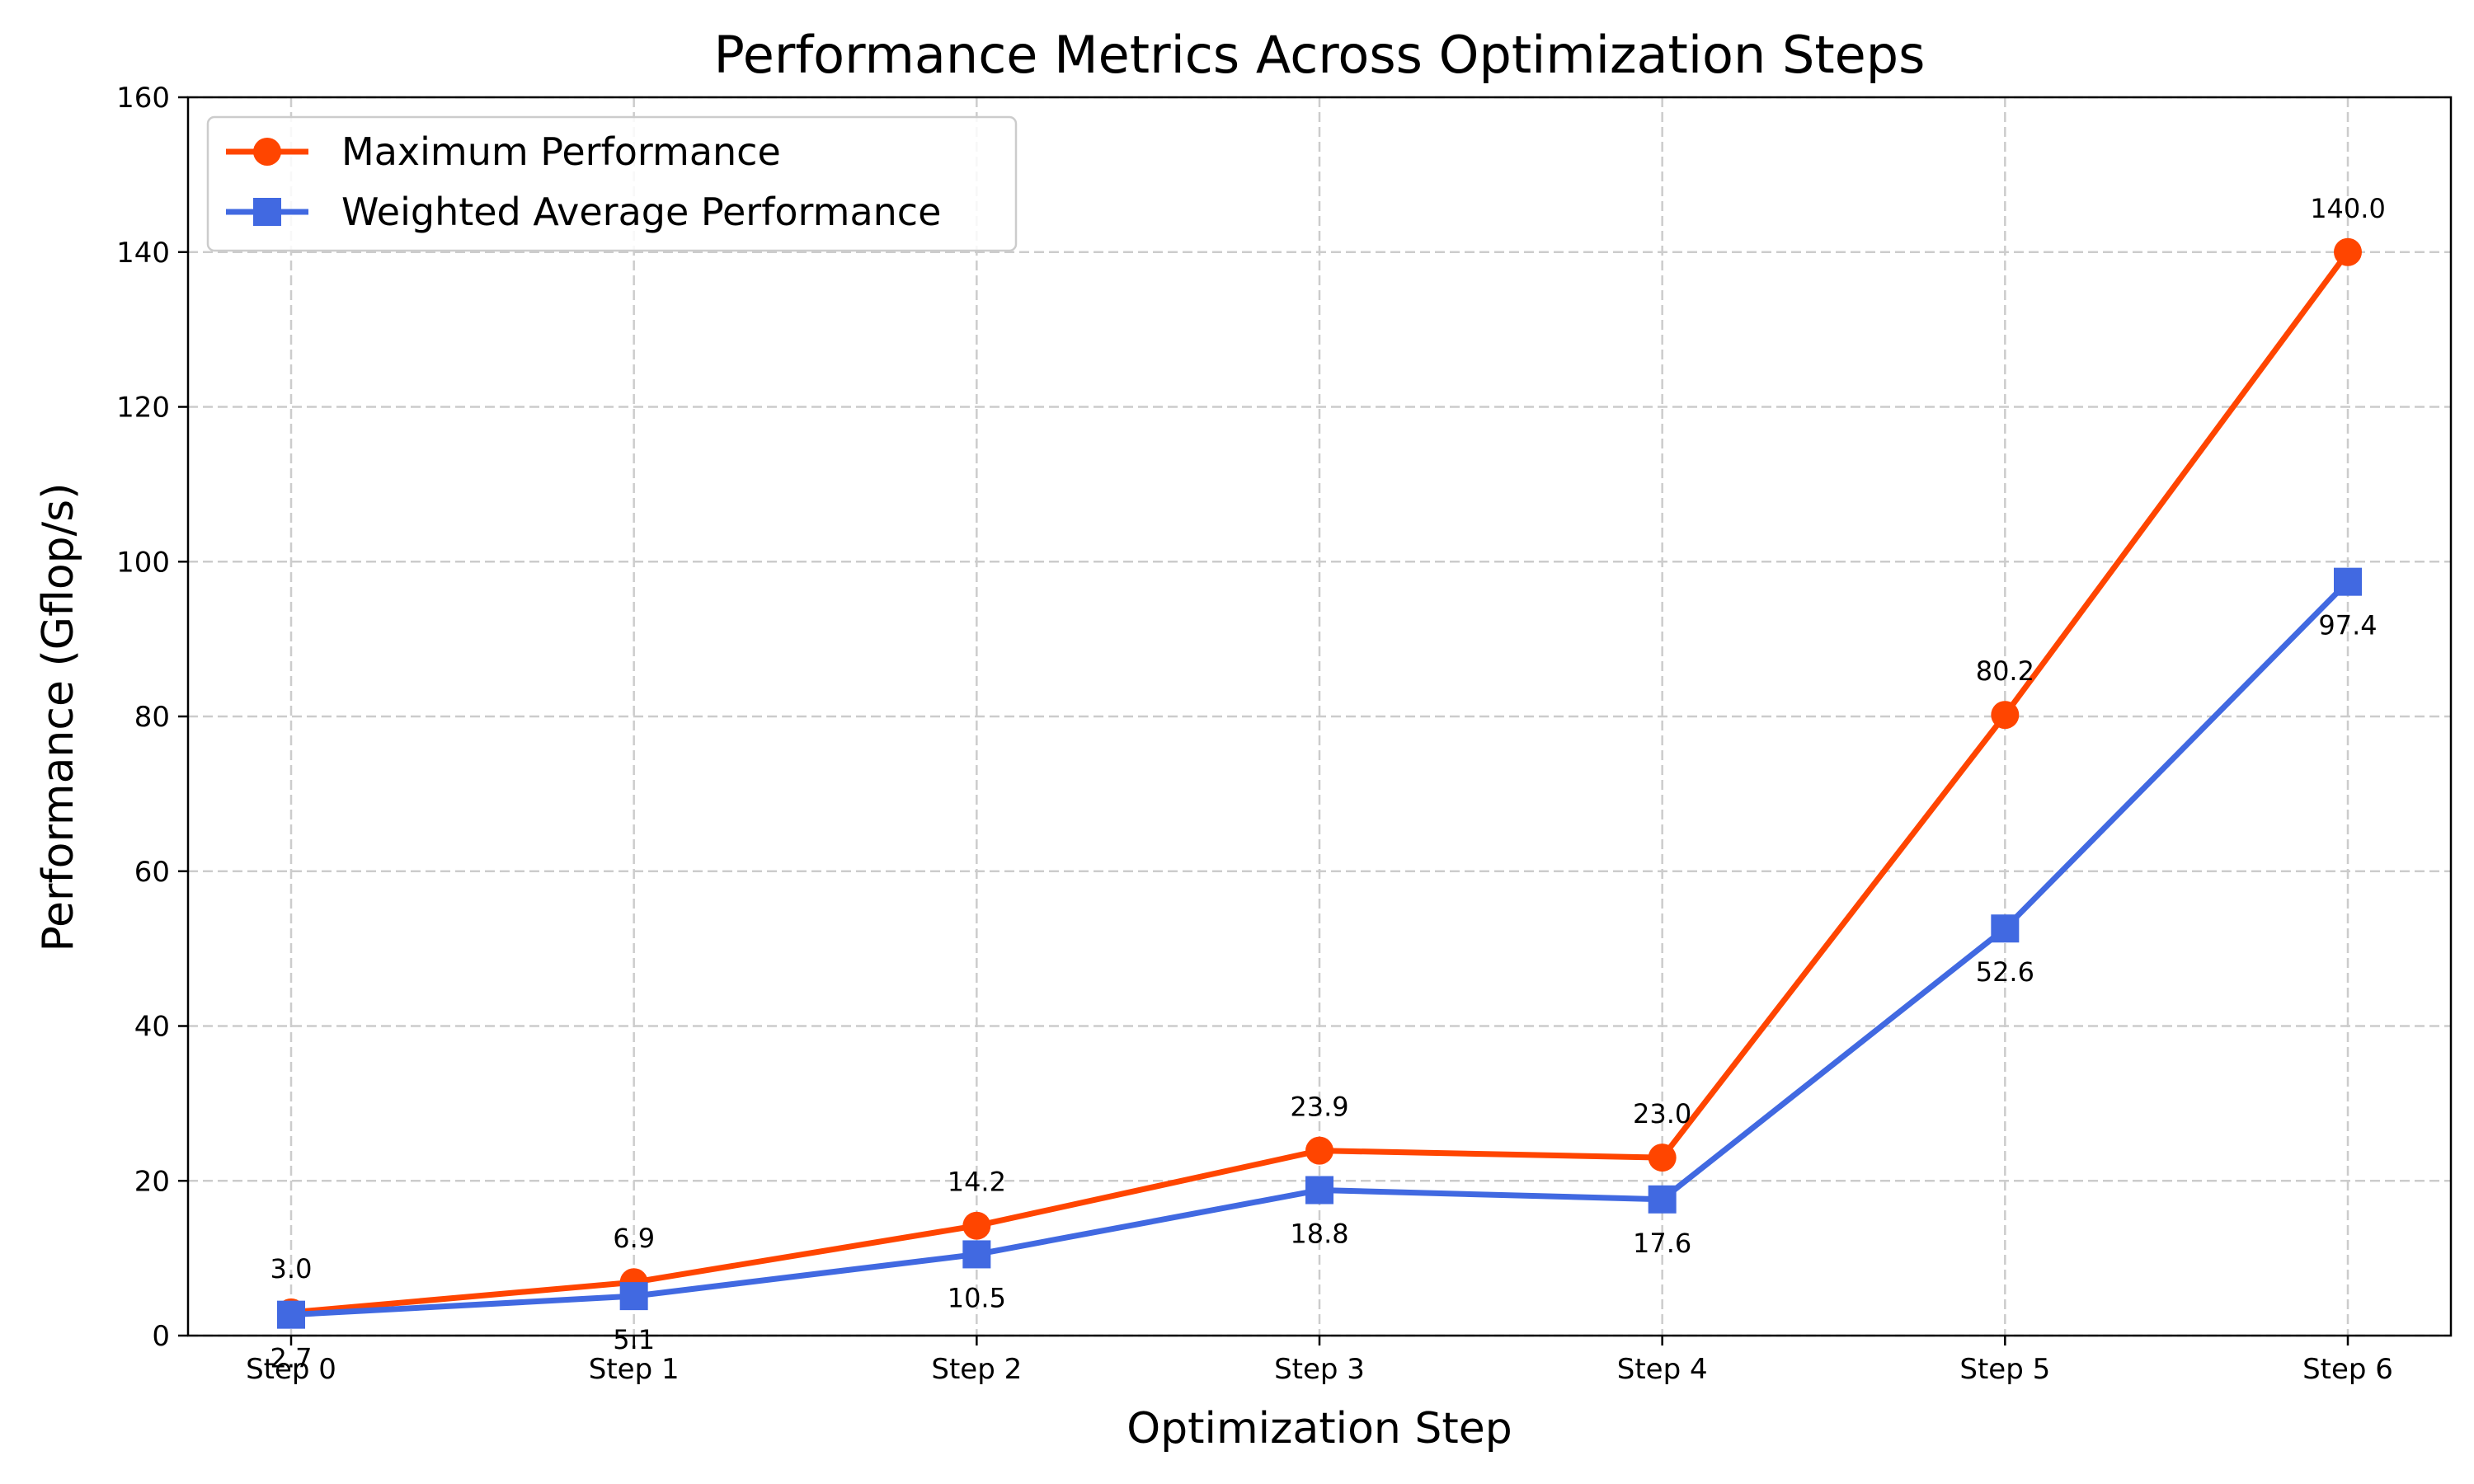 The height and width of the screenshot is (1484, 2474). I want to click on x-tick-label: Step 0, so click(291, 1369).